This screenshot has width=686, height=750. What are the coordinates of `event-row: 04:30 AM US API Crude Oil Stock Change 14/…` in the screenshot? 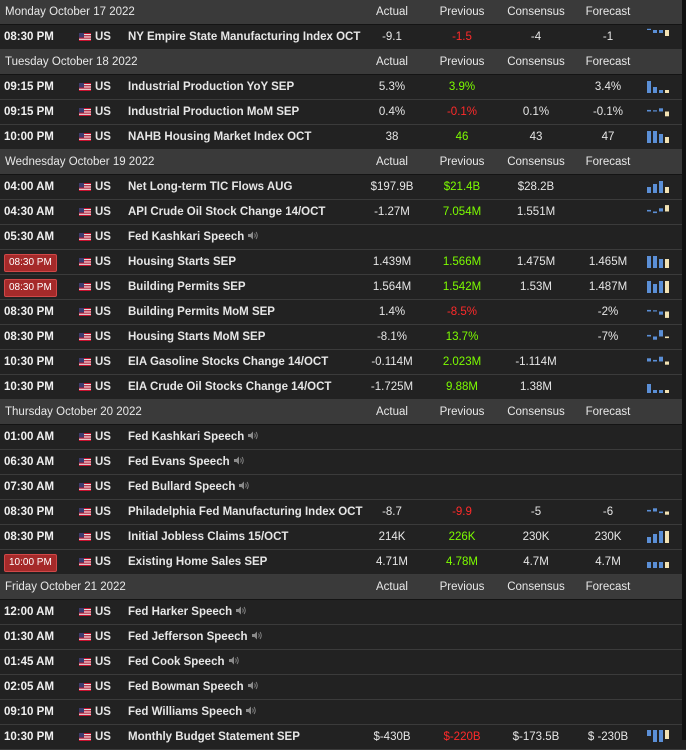 It's located at (343, 212).